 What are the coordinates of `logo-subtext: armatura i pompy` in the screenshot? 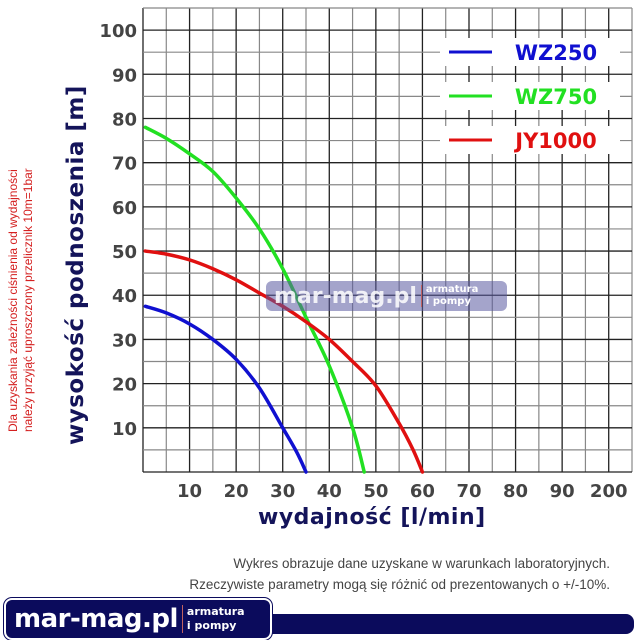 It's located at (216, 619).